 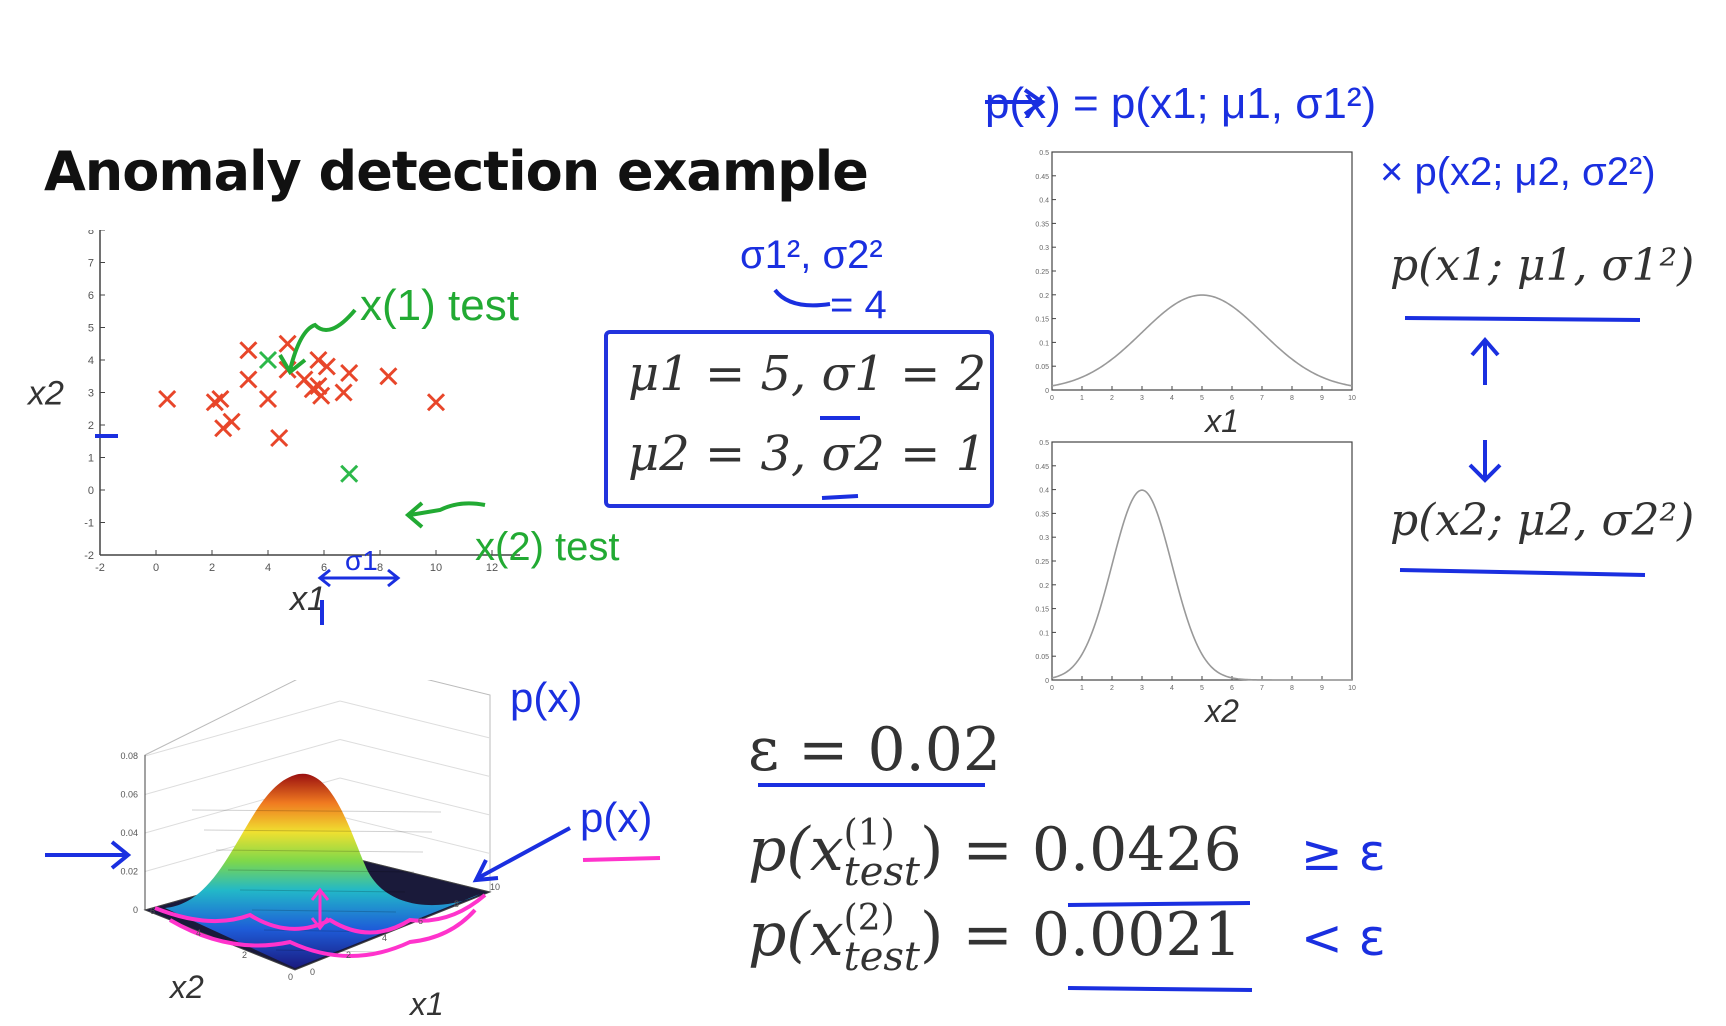 I want to click on test-point-stroke-b, so click(x=268, y=360).